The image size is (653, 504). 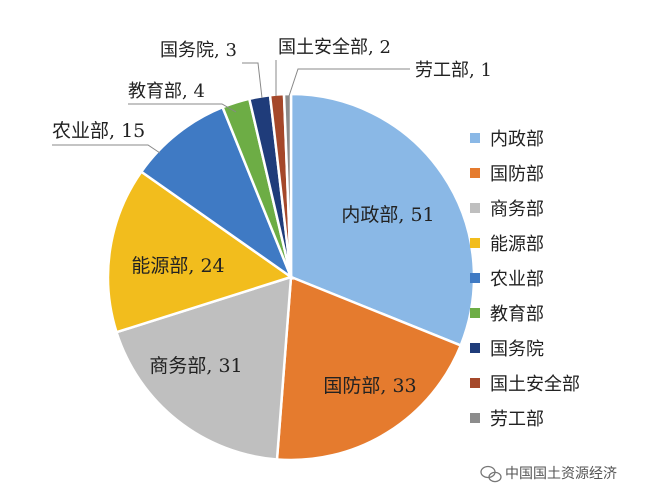 I want to click on legend-label-4: 农业部, so click(x=517, y=279).